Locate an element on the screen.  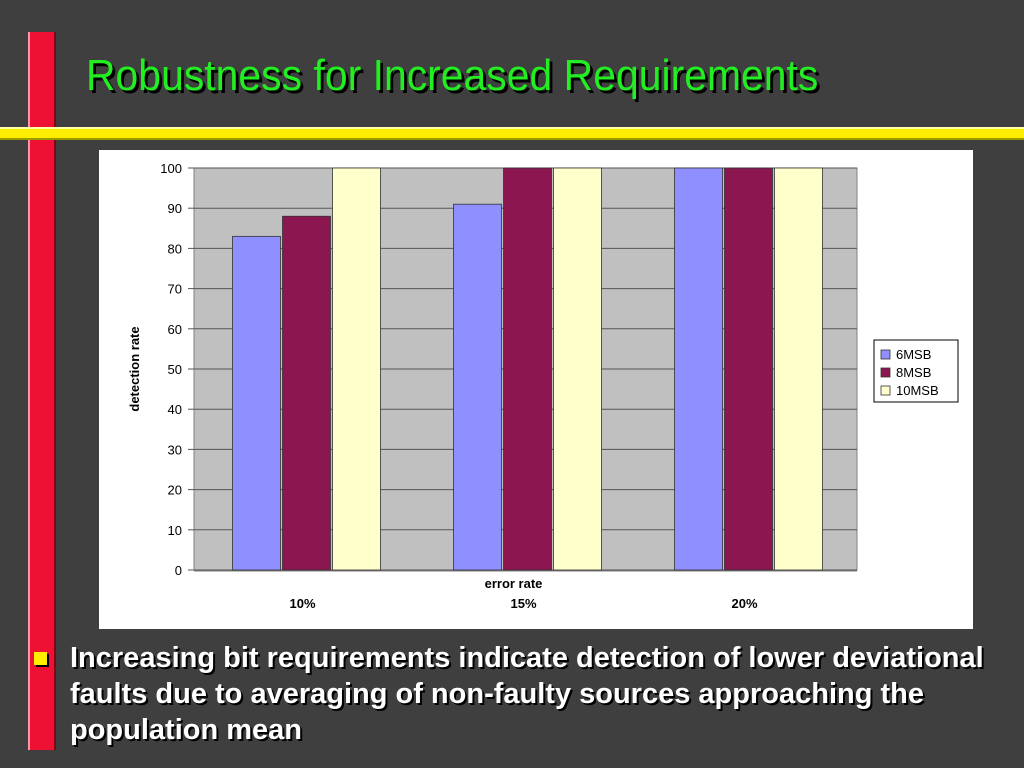
y-tick-label: 50 is located at coordinates (175, 369).